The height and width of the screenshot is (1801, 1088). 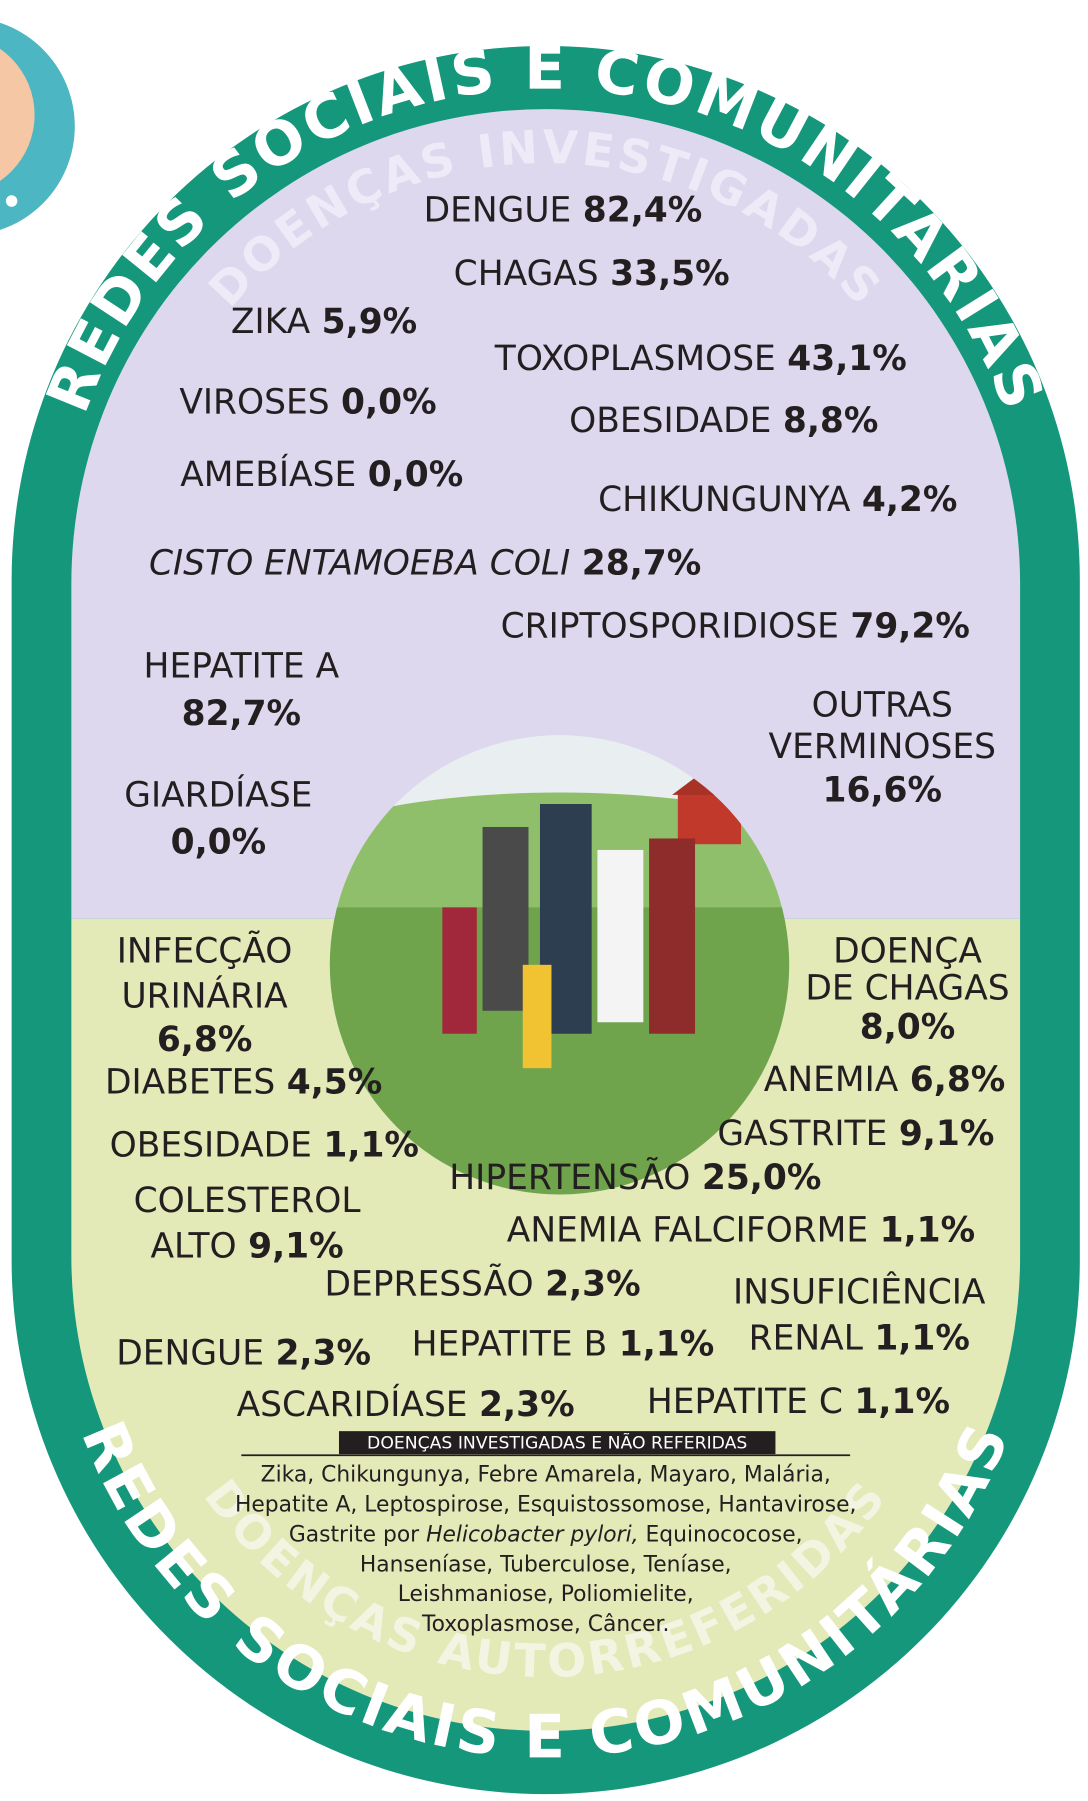 I want to click on disease-item: ZIKA 5,9%, so click(x=324, y=322).